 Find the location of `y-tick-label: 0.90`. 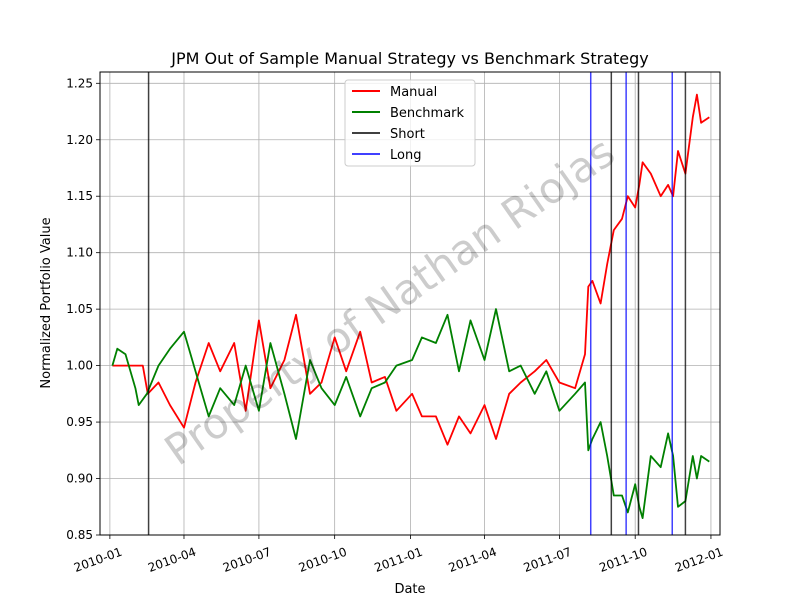

y-tick-label: 0.90 is located at coordinates (79, 479).